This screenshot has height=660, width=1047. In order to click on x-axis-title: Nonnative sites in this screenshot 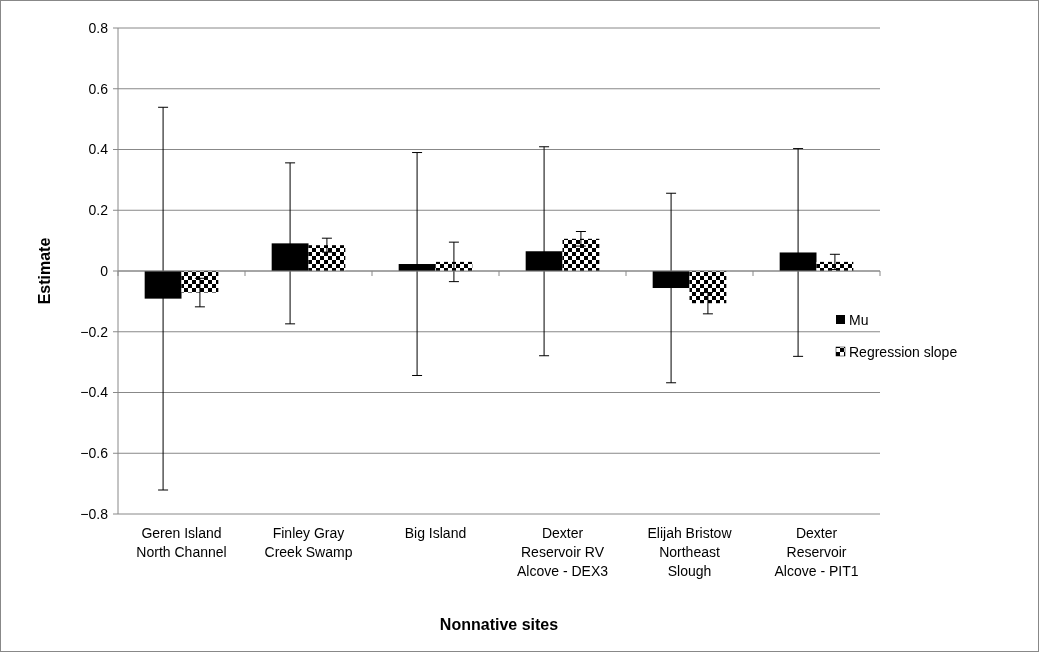, I will do `click(499, 624)`.